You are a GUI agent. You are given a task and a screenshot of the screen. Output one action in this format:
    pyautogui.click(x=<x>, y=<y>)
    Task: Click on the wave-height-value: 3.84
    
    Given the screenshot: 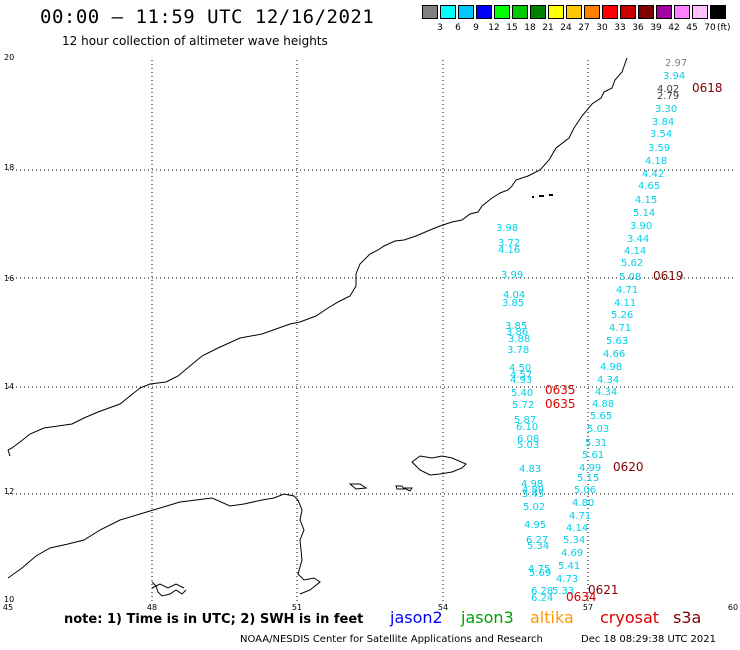 What is the action you would take?
    pyautogui.click(x=663, y=122)
    